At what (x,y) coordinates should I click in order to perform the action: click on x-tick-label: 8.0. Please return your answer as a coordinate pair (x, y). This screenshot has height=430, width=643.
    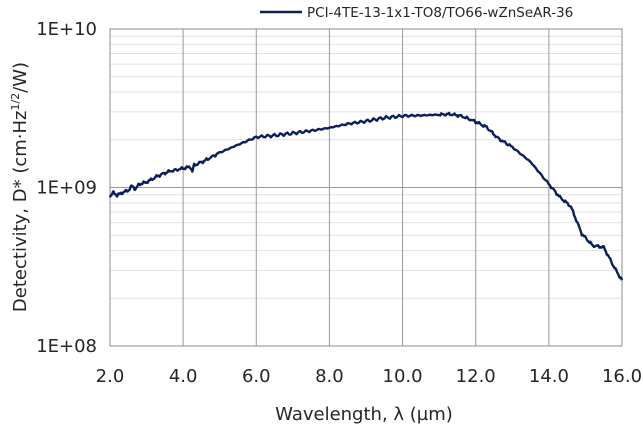
    Looking at the image, I should click on (329, 376).